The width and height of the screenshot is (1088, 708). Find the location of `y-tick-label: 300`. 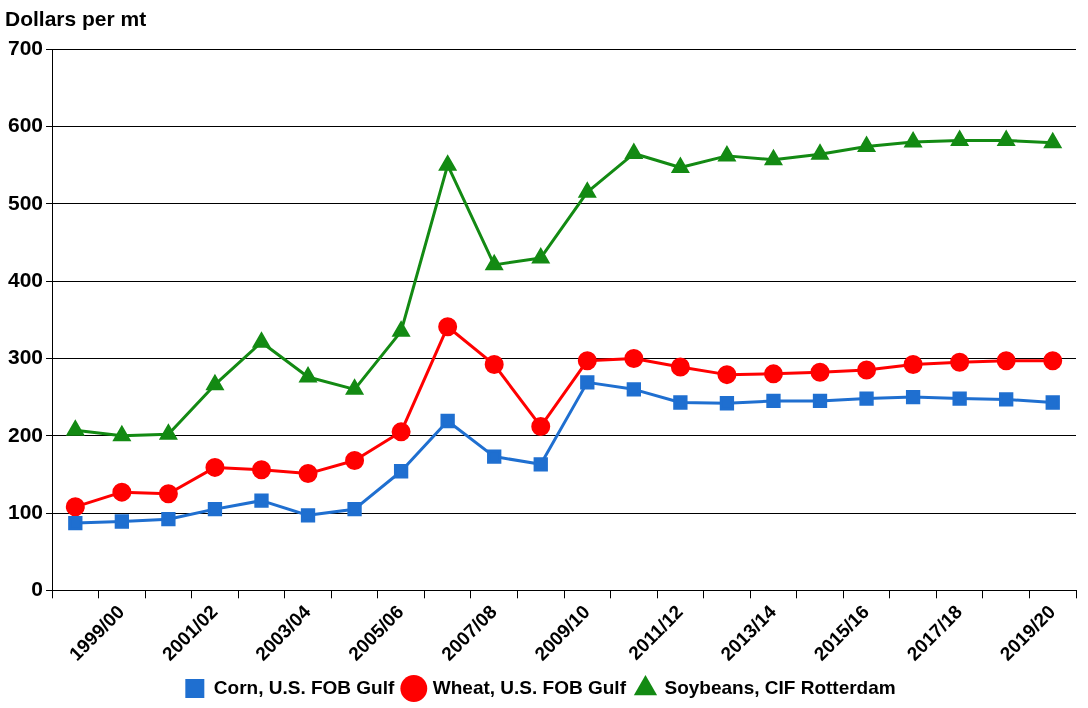

y-tick-label: 300 is located at coordinates (25, 357).